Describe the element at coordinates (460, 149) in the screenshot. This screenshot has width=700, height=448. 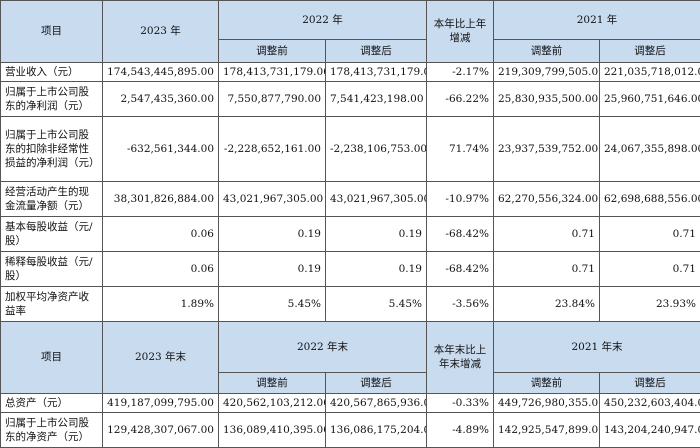
I see `value-change: 71.74%` at that location.